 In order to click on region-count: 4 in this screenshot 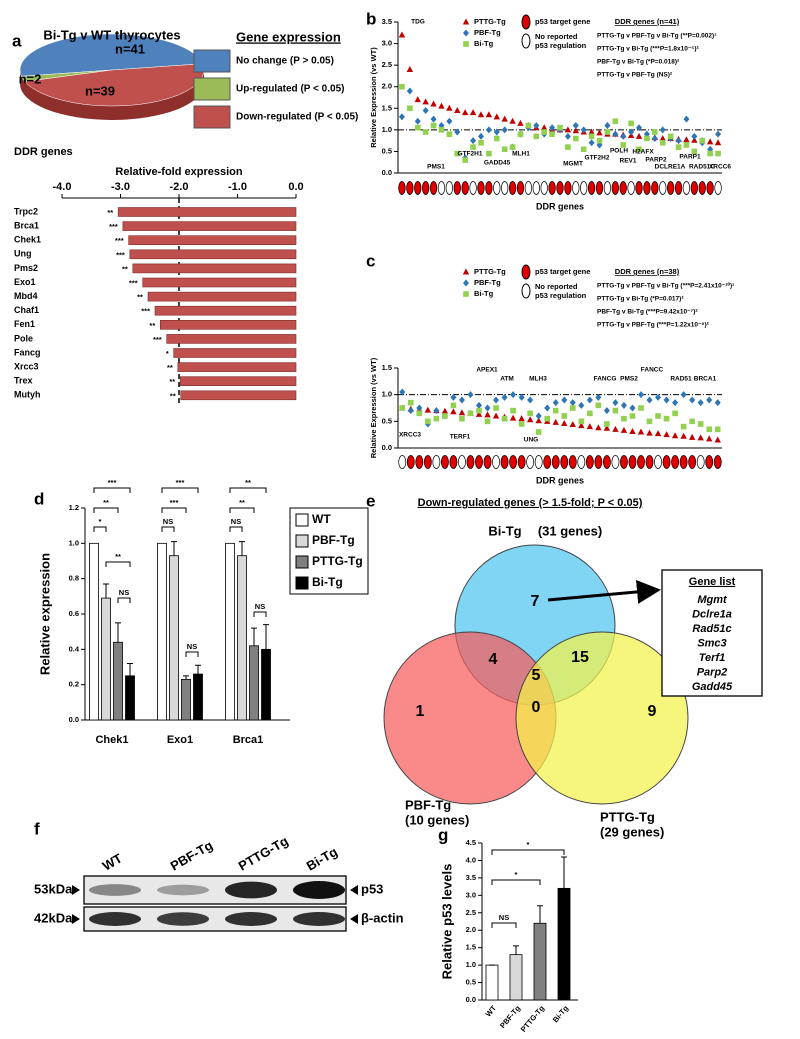, I will do `click(493, 659)`.